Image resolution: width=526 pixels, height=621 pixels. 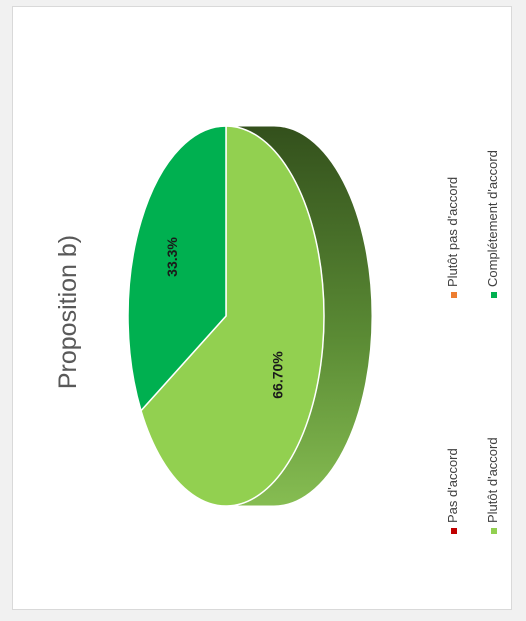 What do you see at coordinates (492, 218) in the screenshot?
I see `legend-label-completement-daccord: Complétement d'accord` at bounding box center [492, 218].